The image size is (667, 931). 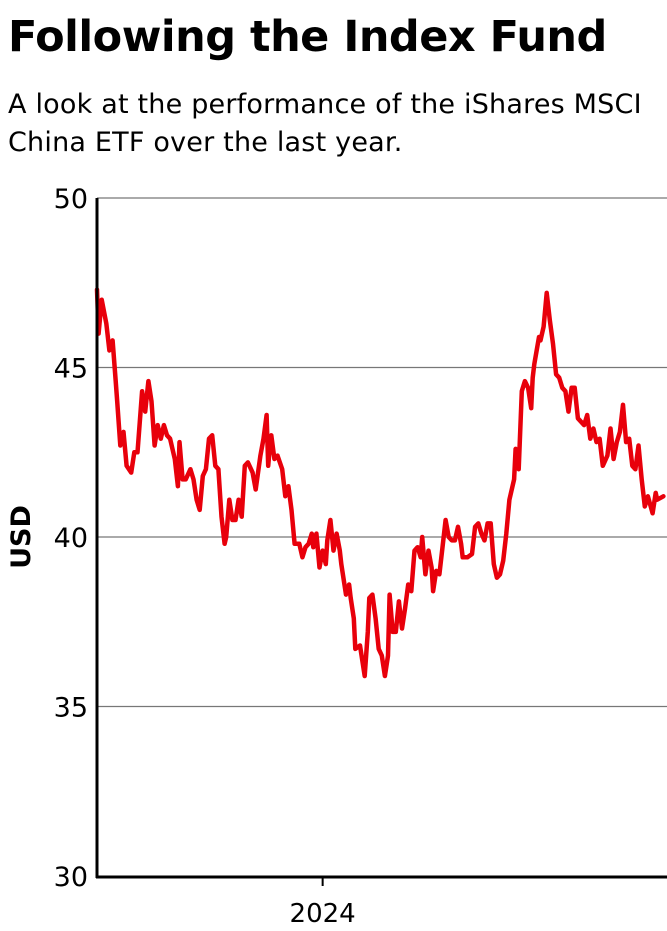 I want to click on y-axis-label: USD, so click(x=21, y=537).